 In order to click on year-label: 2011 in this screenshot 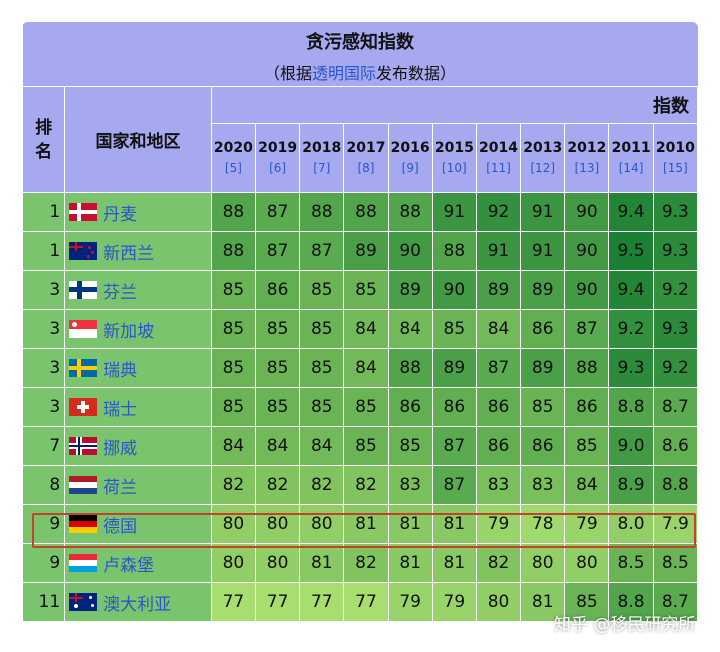, I will do `click(631, 148)`.